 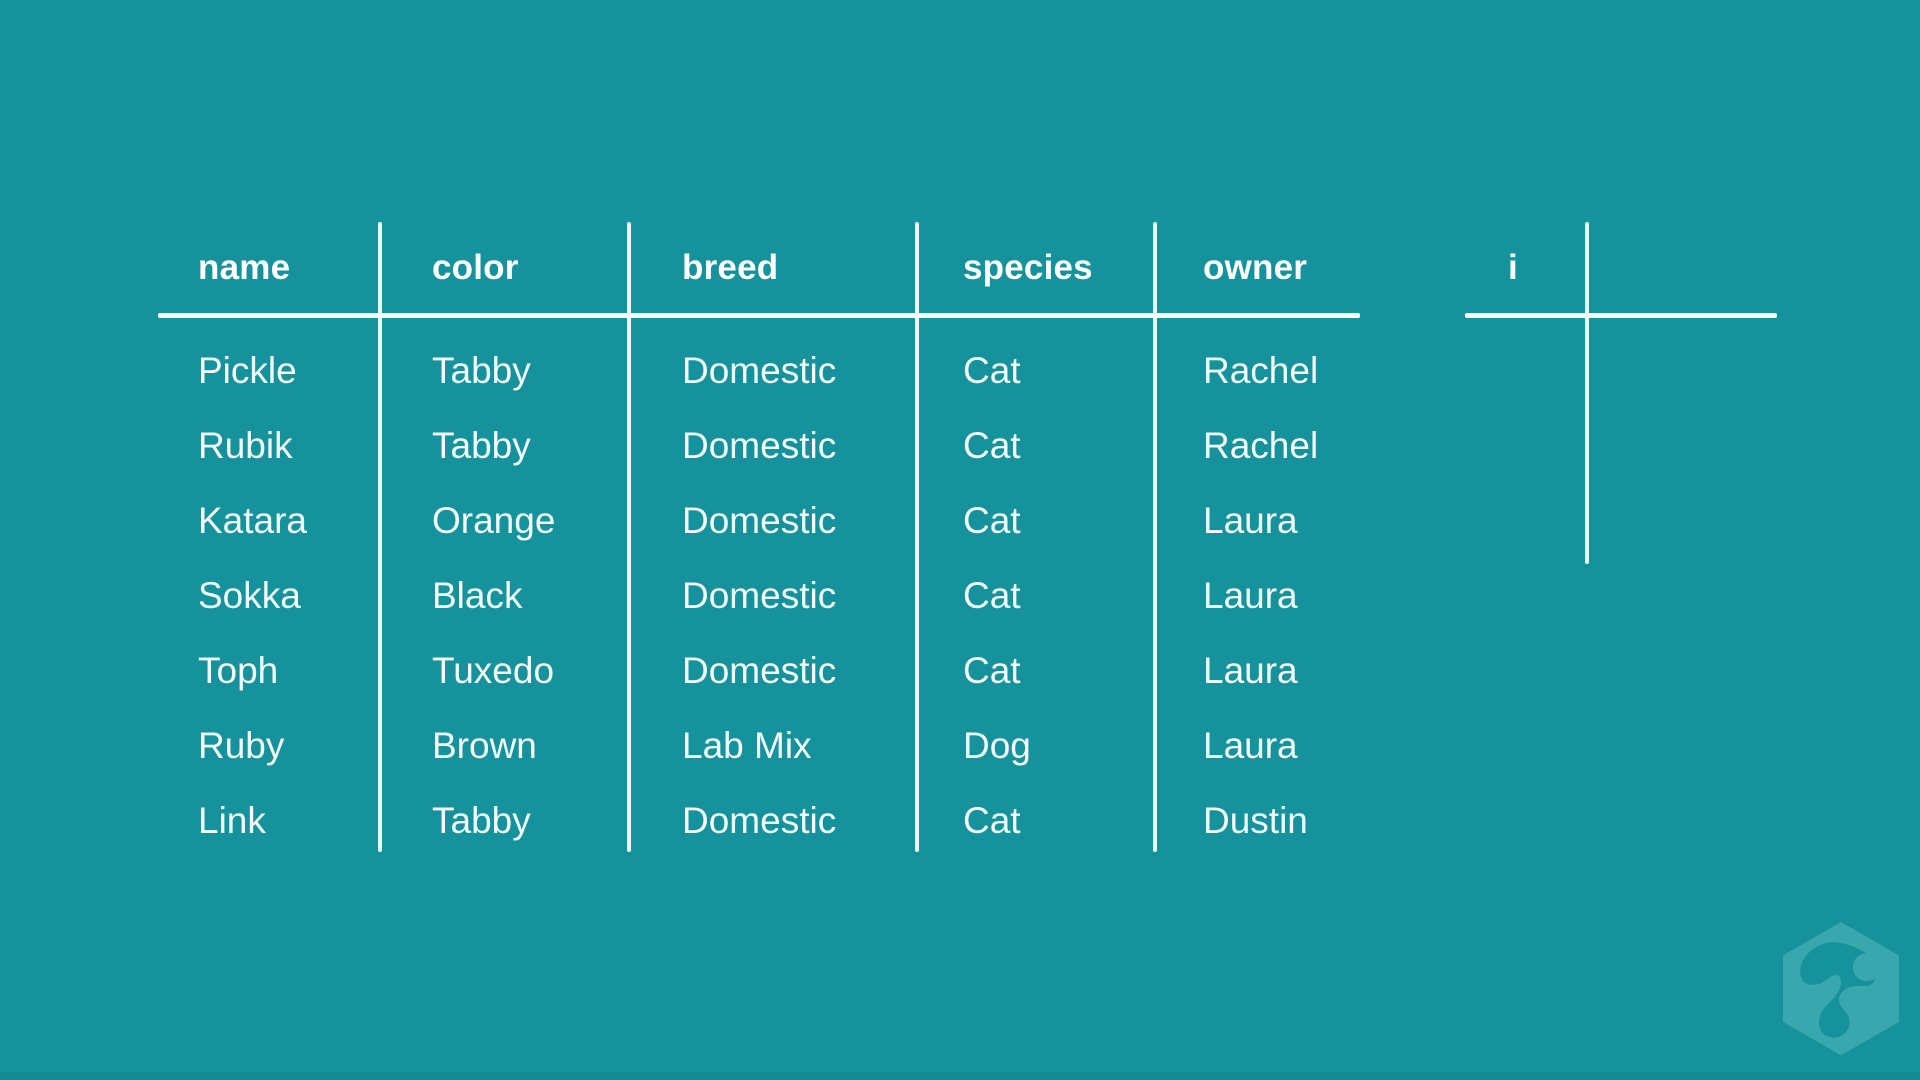 I want to click on header-rule-main, so click(x=759, y=315).